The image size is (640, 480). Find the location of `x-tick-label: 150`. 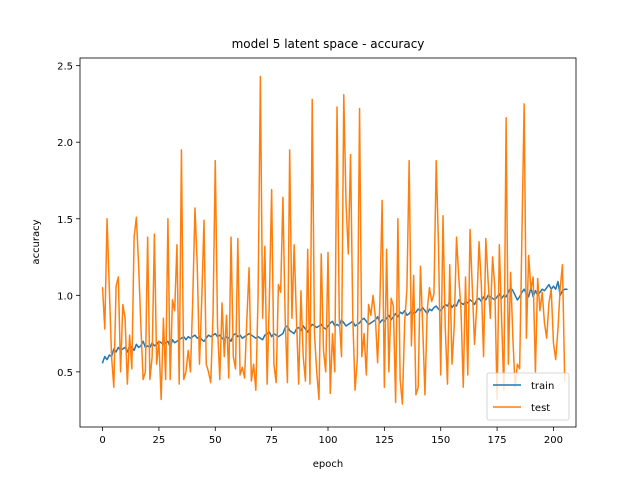

x-tick-label: 150 is located at coordinates (440, 440).